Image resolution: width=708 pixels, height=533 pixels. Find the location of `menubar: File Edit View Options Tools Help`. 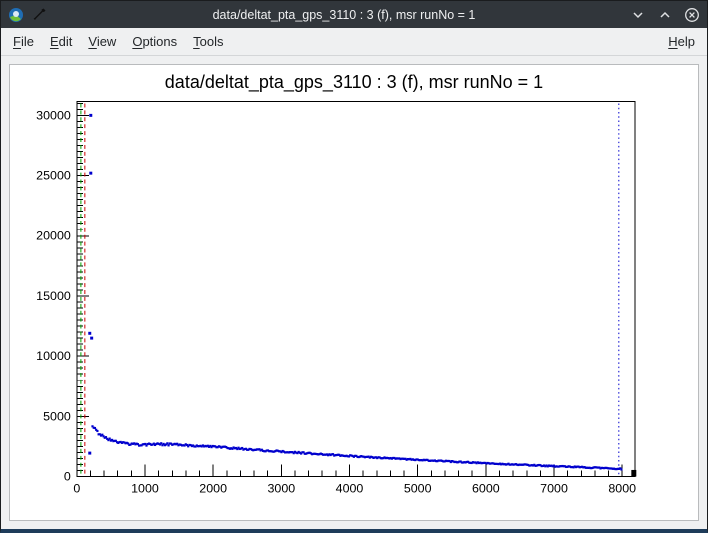

menubar: File Edit View Options Tools Help is located at coordinates (354, 42).